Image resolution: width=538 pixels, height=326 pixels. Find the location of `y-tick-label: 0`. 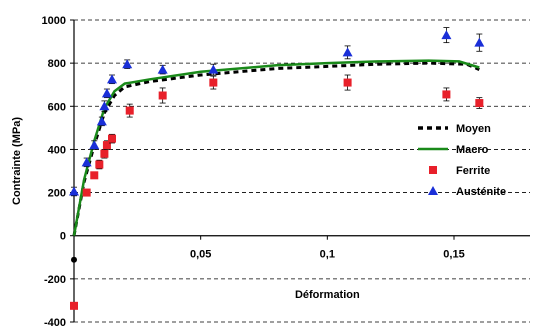

y-tick-label: 0 is located at coordinates (63, 237).